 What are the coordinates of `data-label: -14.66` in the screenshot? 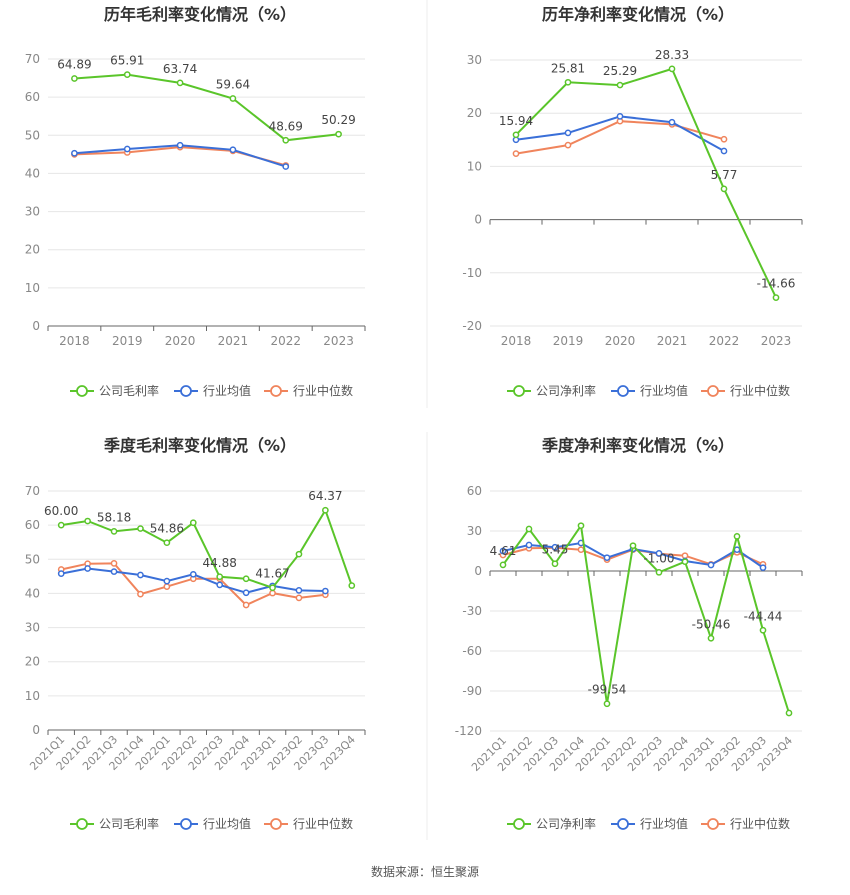 It's located at (776, 284).